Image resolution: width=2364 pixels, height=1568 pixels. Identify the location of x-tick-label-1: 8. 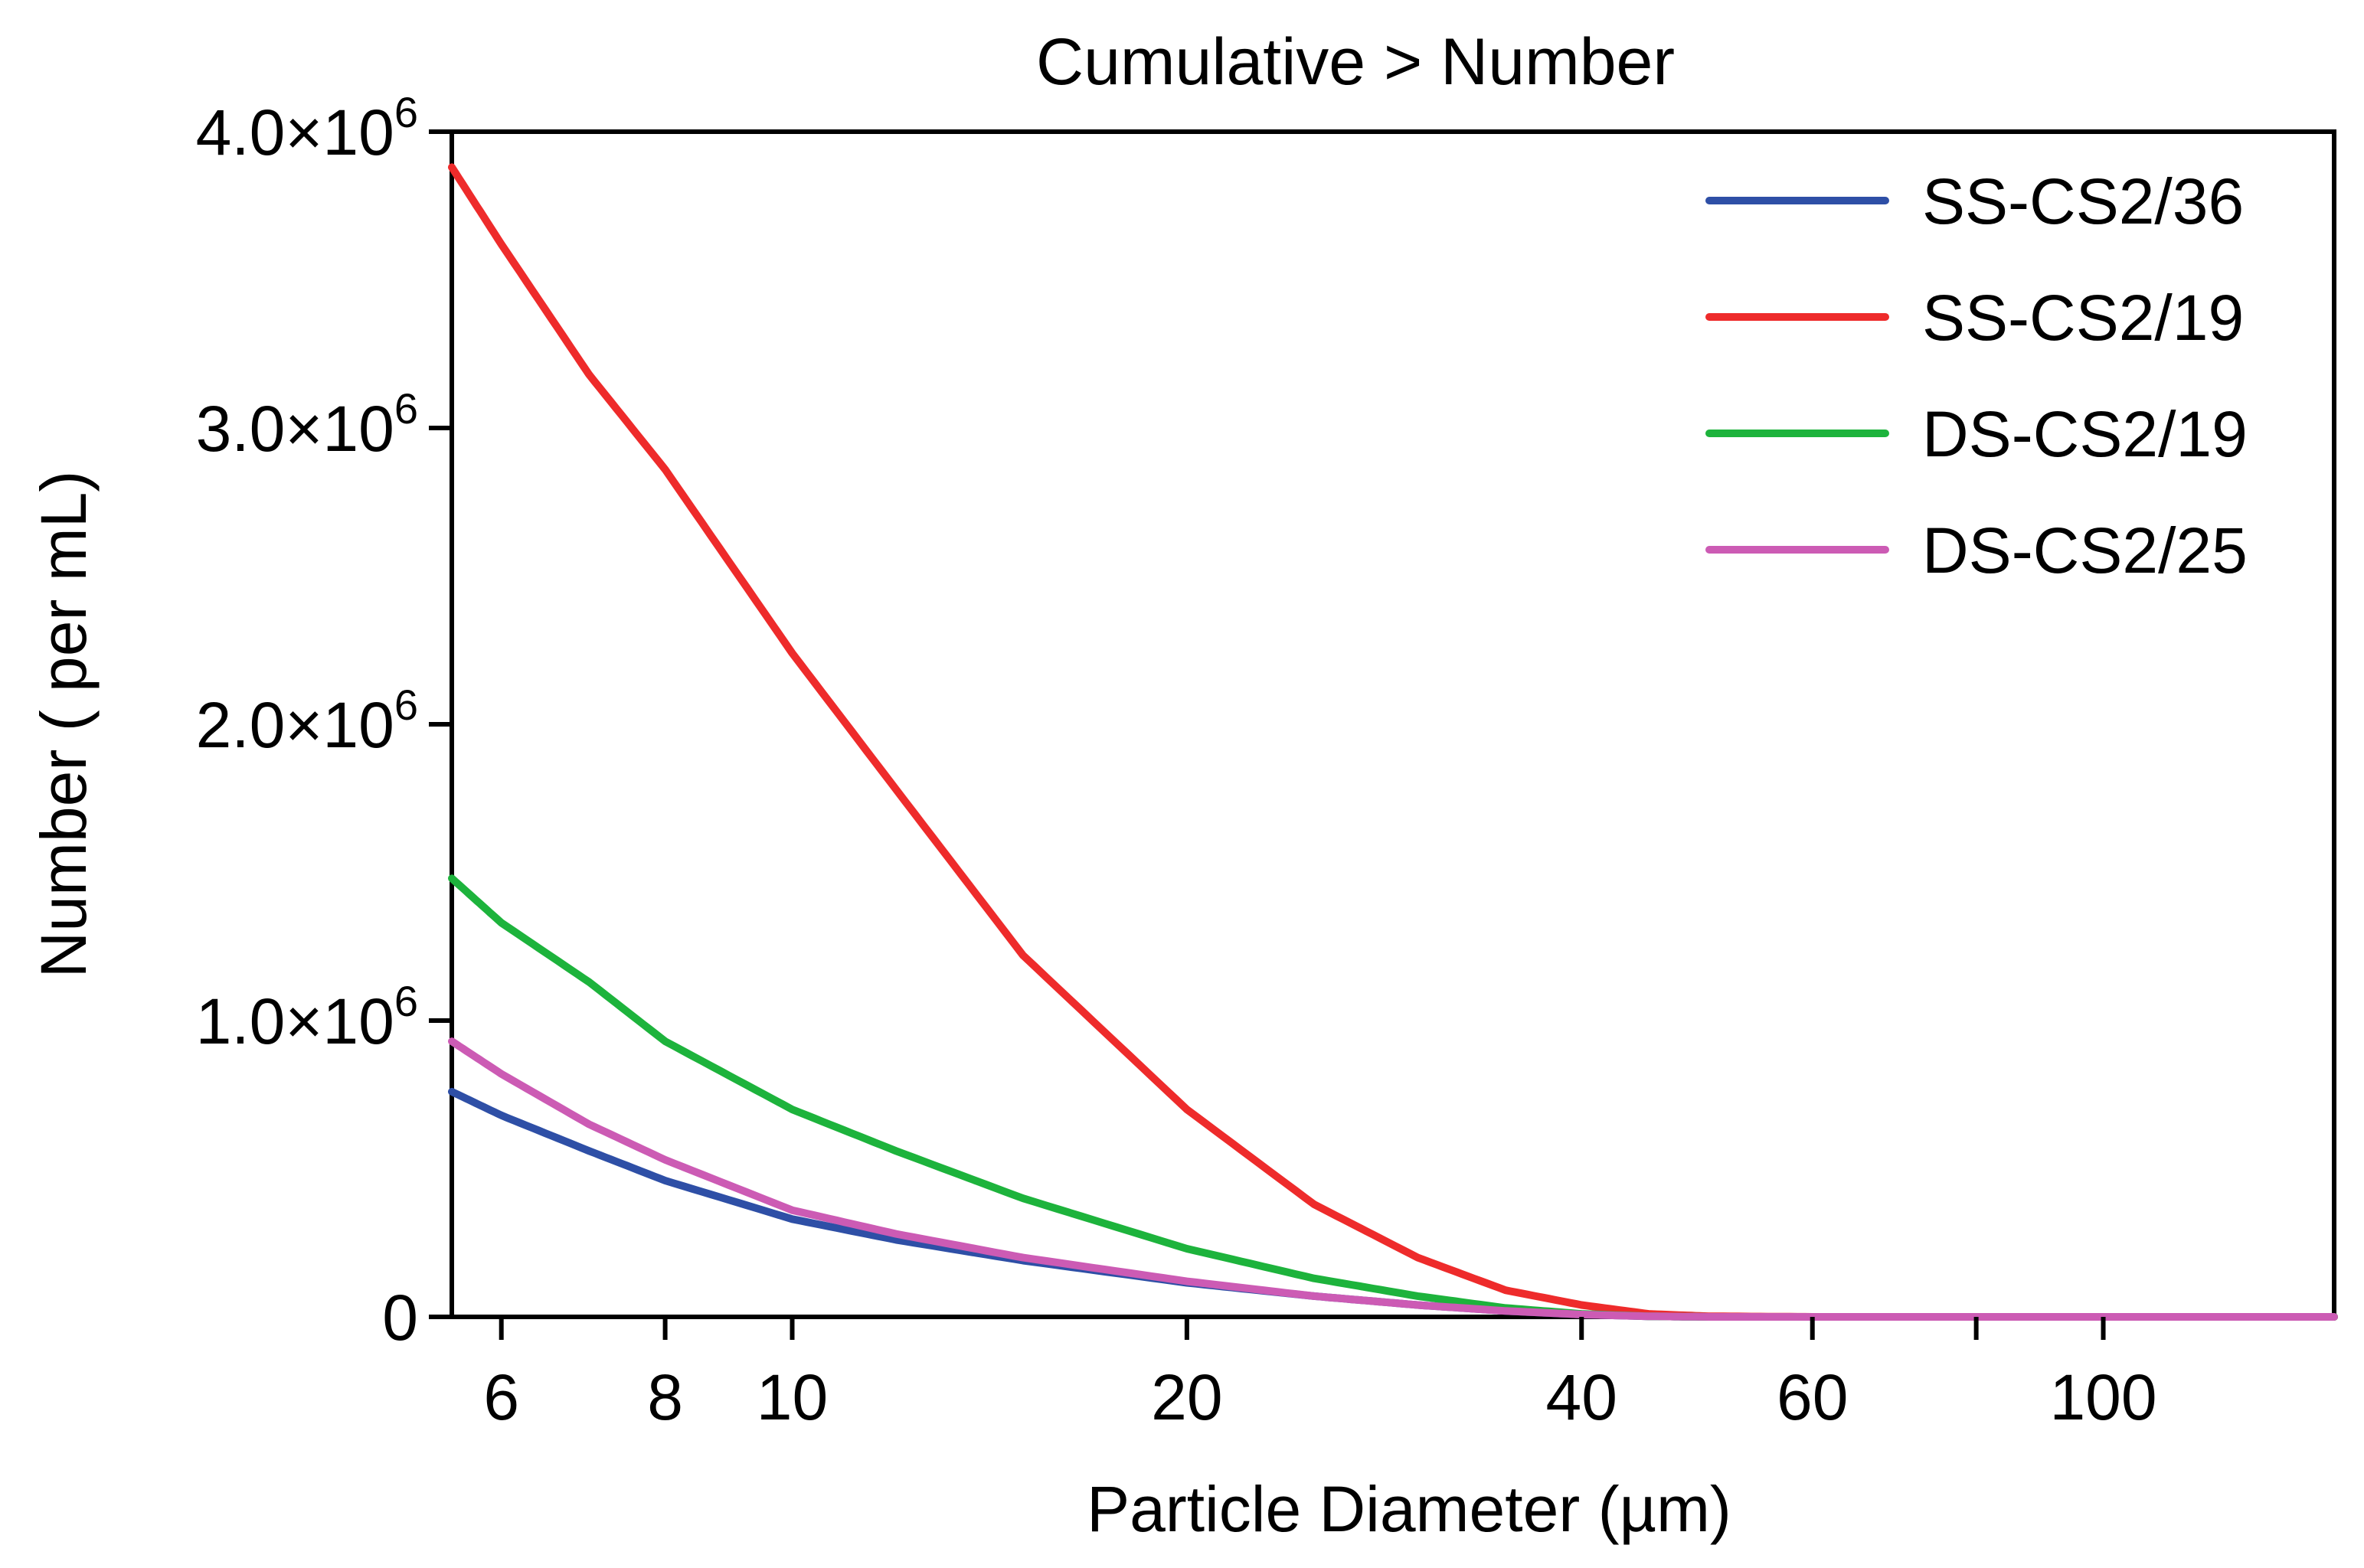
(665, 1397).